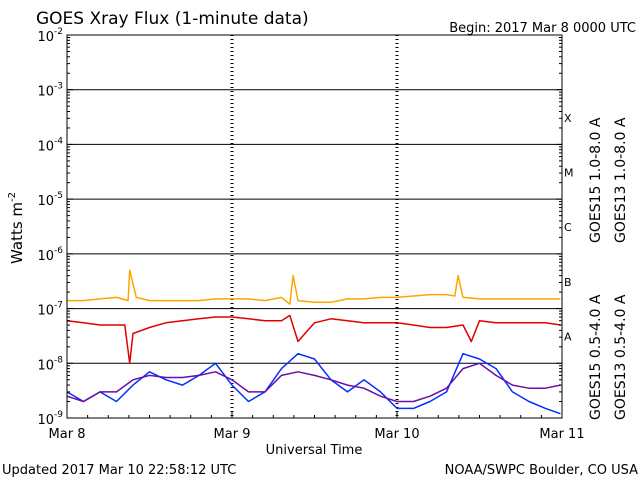 The image size is (640, 480). I want to click on y-tick-label: 10⁻², so click(50, 36).